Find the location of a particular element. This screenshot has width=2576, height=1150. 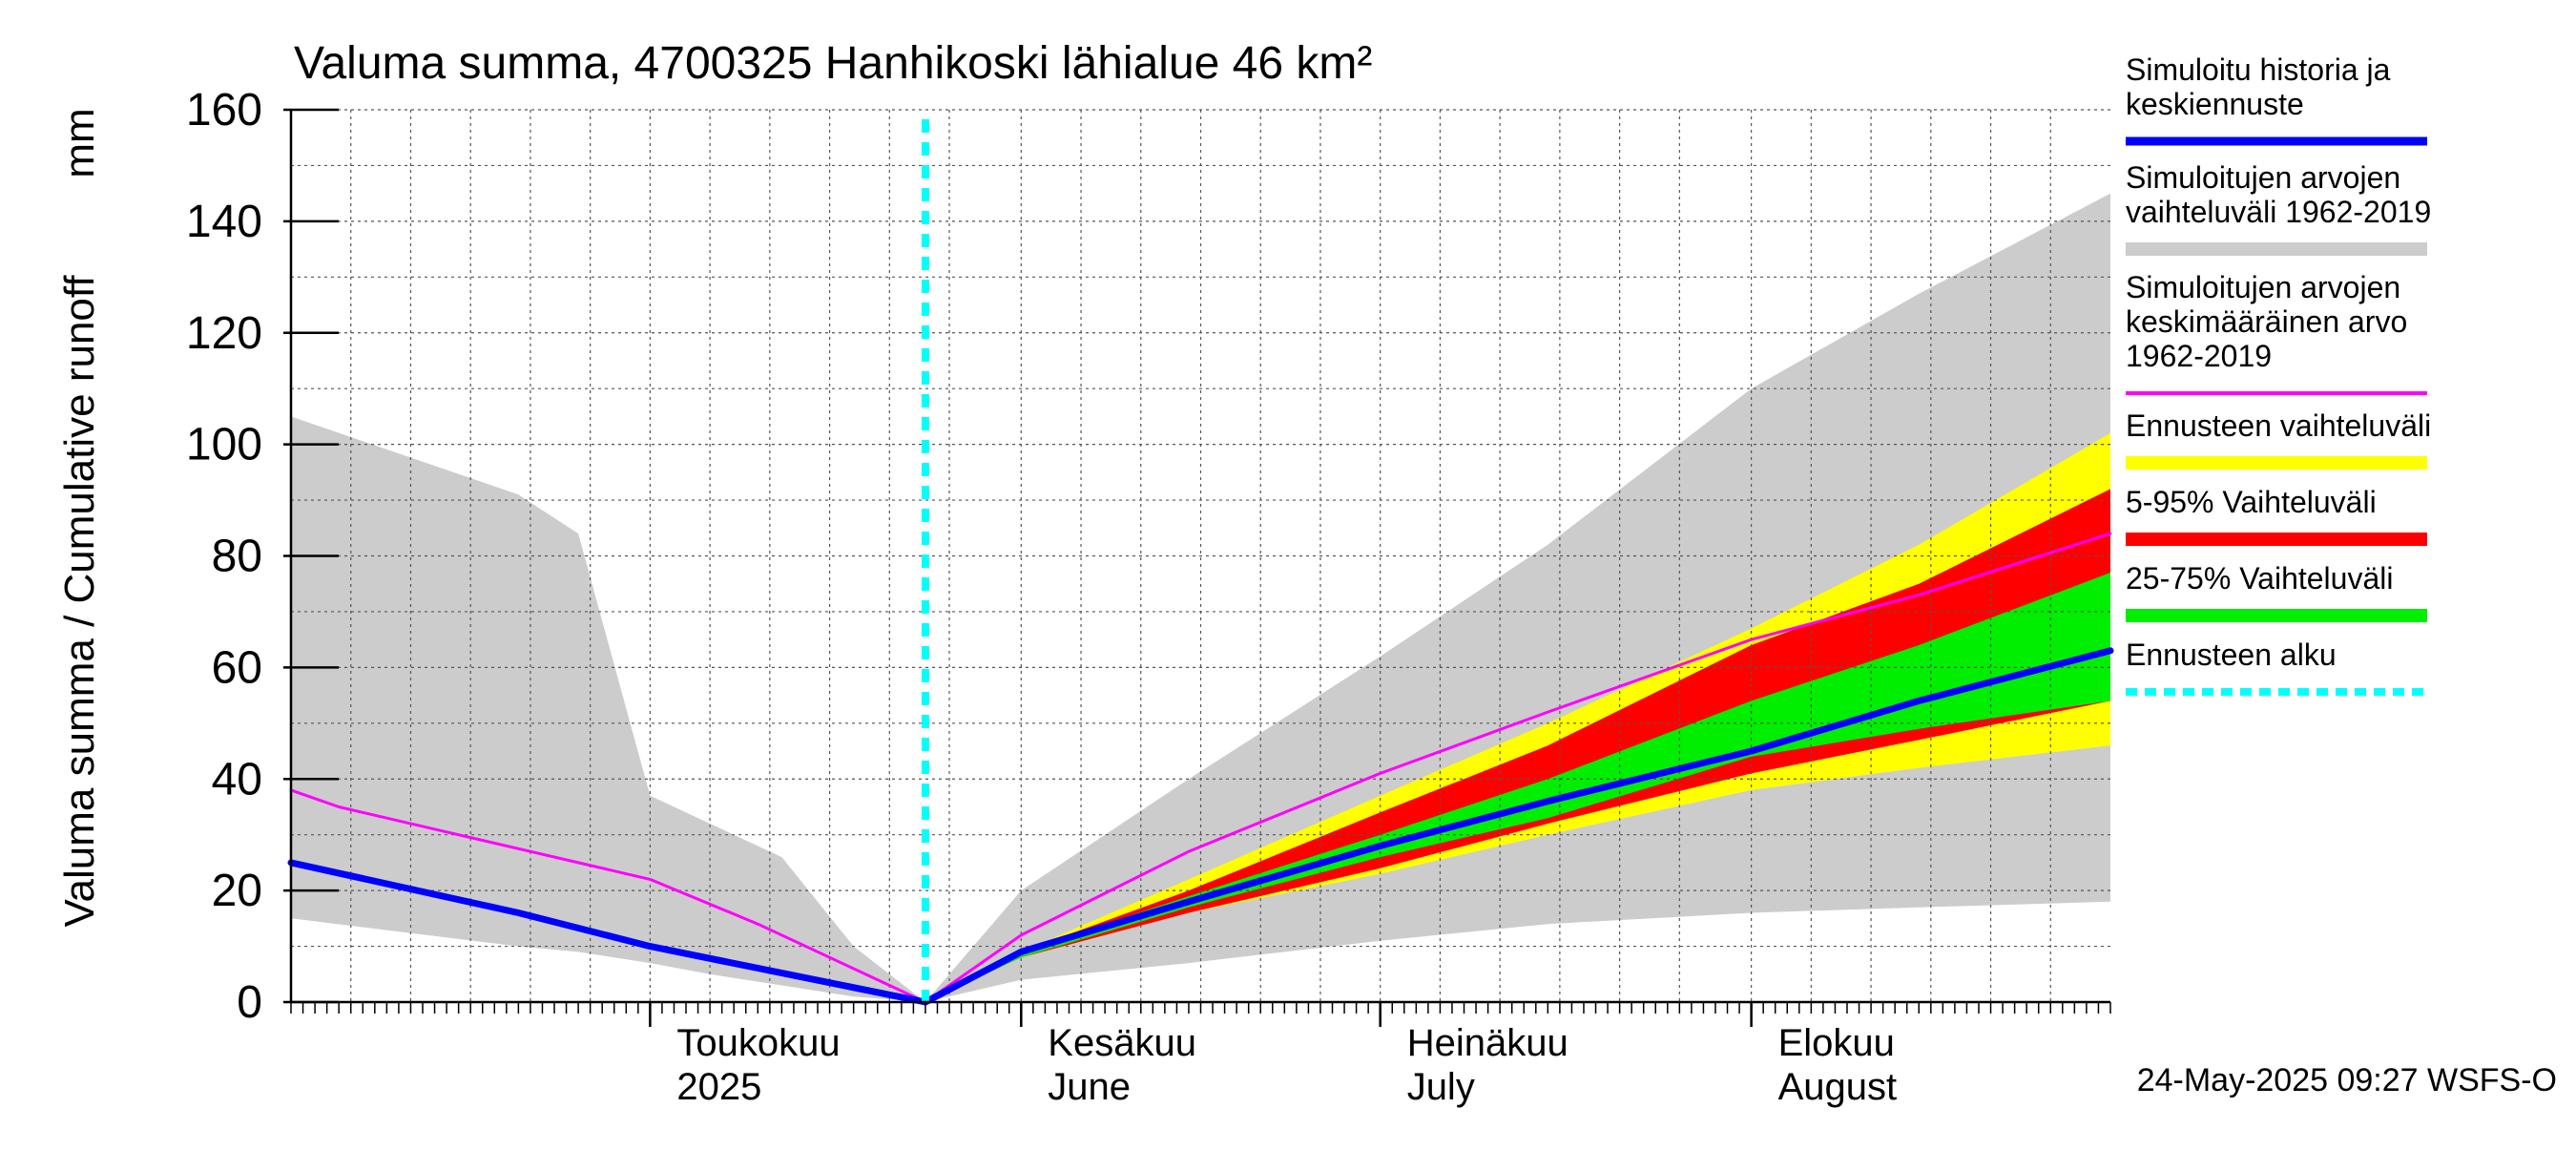

legend-label-line: keskimääräinen arvo is located at coordinates (2266, 321).